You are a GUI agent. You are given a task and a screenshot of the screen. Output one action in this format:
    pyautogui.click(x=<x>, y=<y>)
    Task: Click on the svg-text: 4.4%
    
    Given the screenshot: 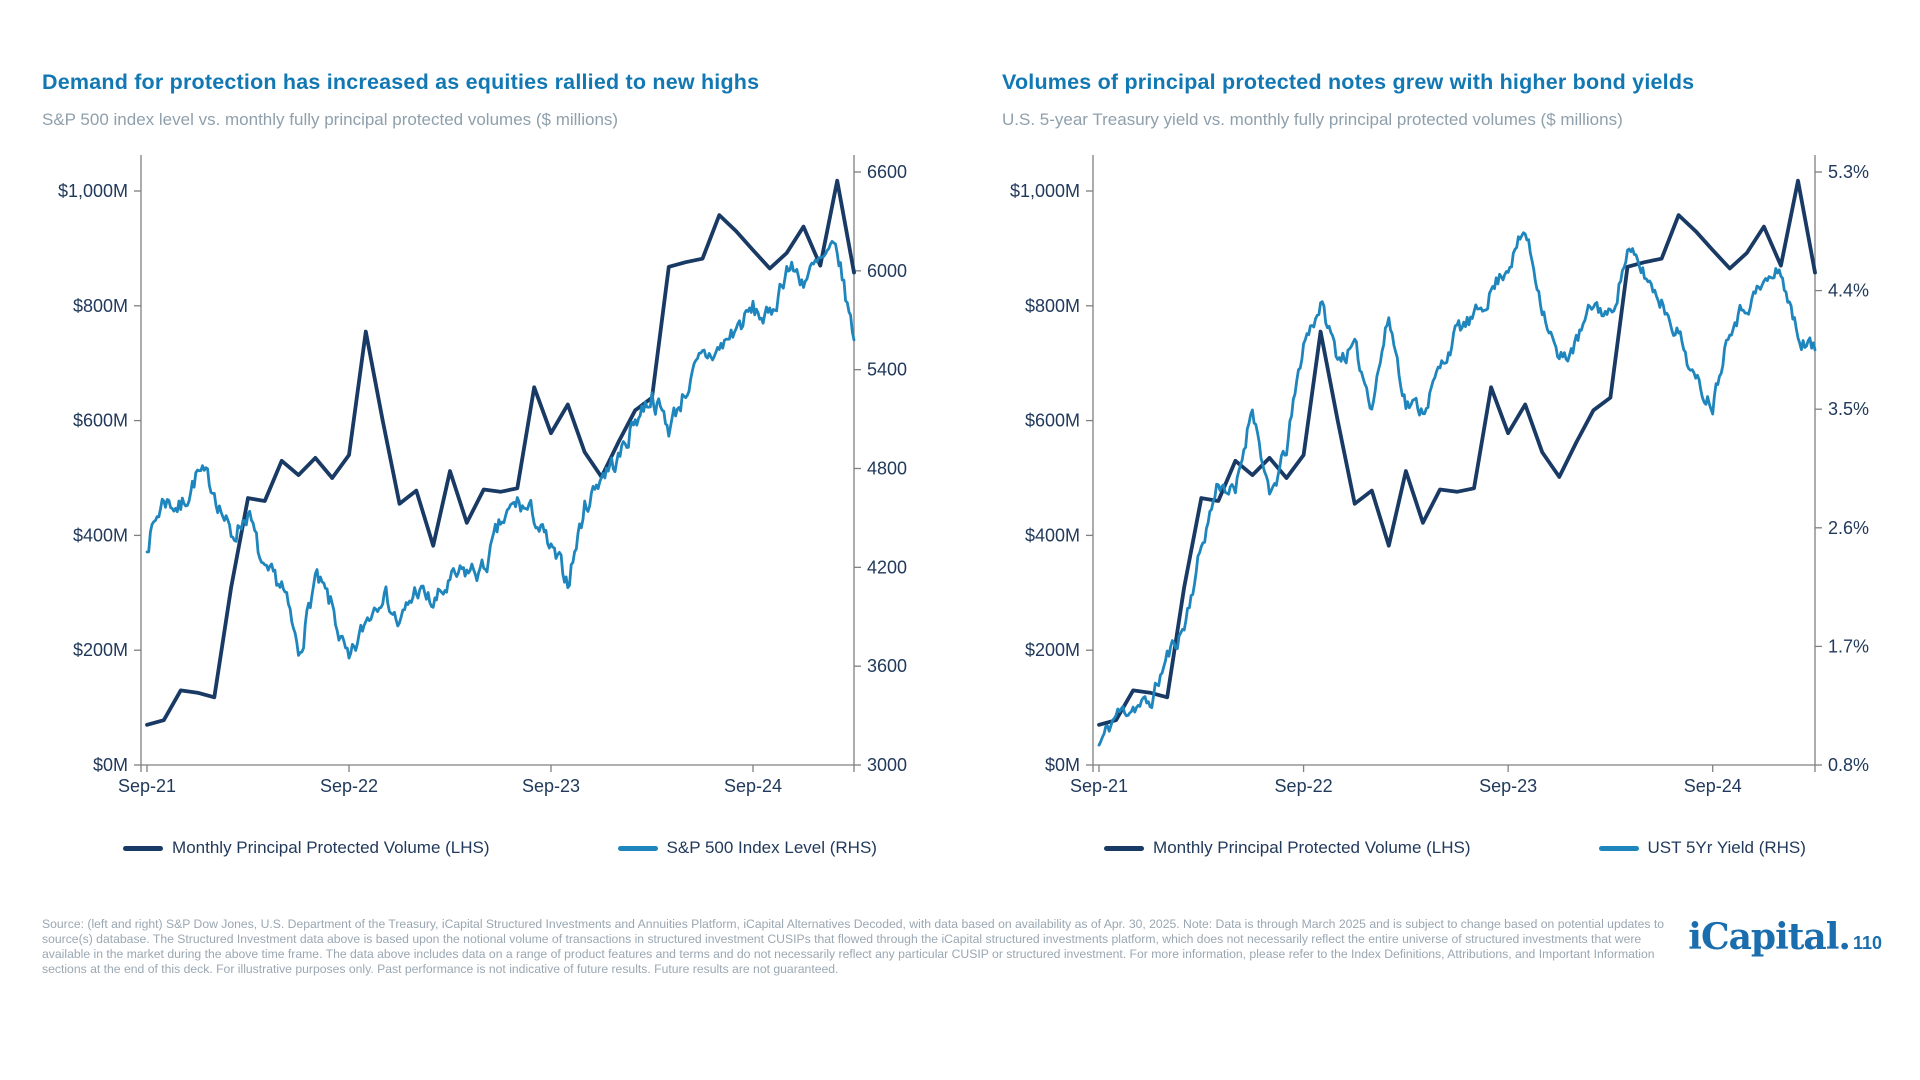 What is the action you would take?
    pyautogui.click(x=1848, y=291)
    